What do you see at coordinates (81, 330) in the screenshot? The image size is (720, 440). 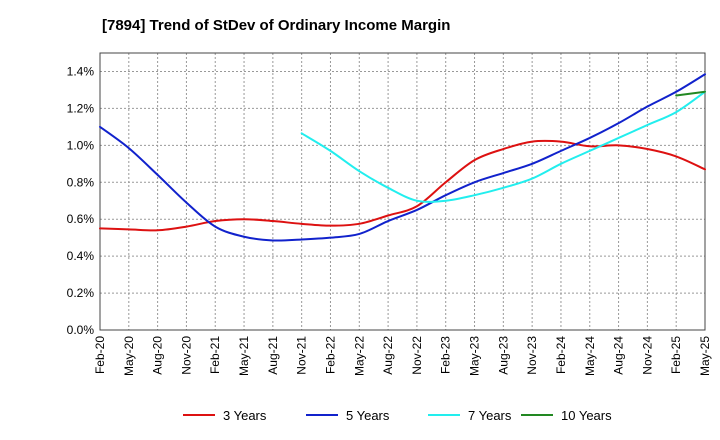 I see `y-tick-label: 0.0%` at bounding box center [81, 330].